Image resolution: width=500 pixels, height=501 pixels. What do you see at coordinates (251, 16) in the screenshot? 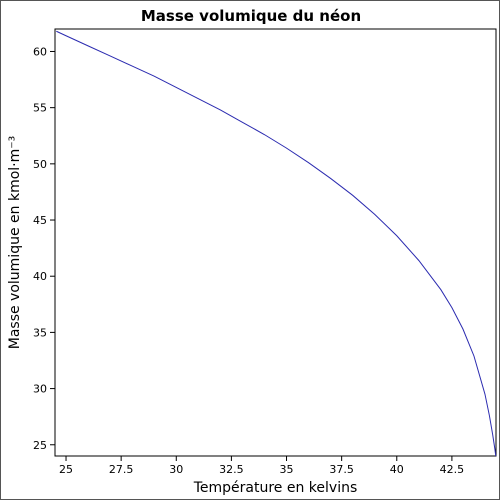
I see `chart-title: Masse volumique du néon` at bounding box center [251, 16].